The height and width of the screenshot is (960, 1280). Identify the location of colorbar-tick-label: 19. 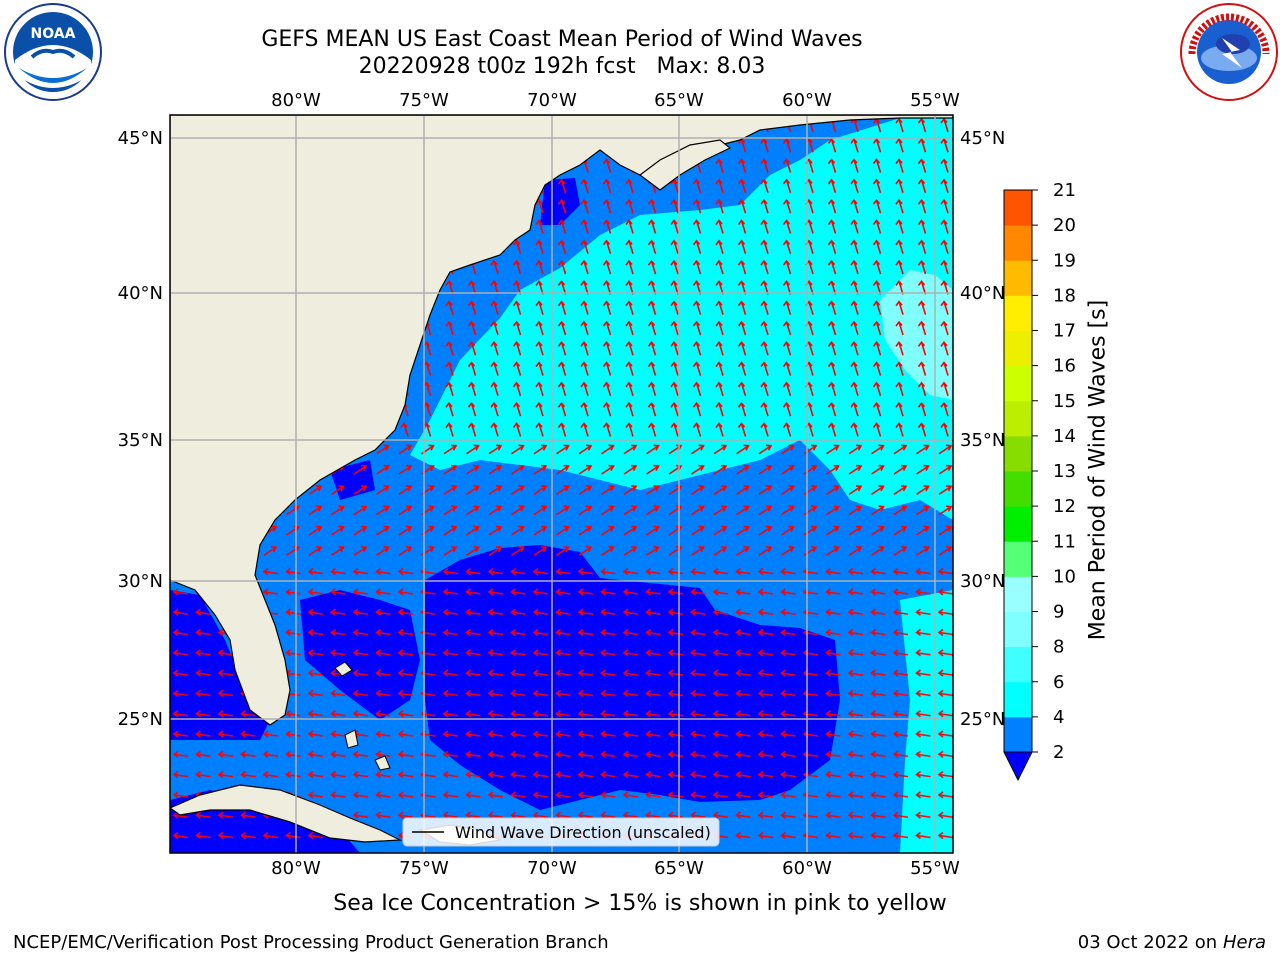
(1064, 260).